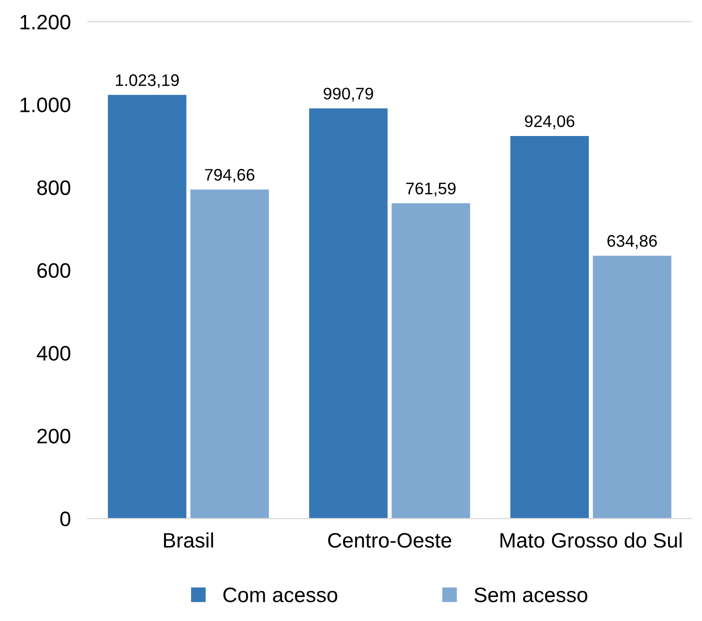 This screenshot has width=702, height=621. Describe the element at coordinates (591, 540) in the screenshot. I see `x-tick-label: Mato Grosso do Sul` at that location.